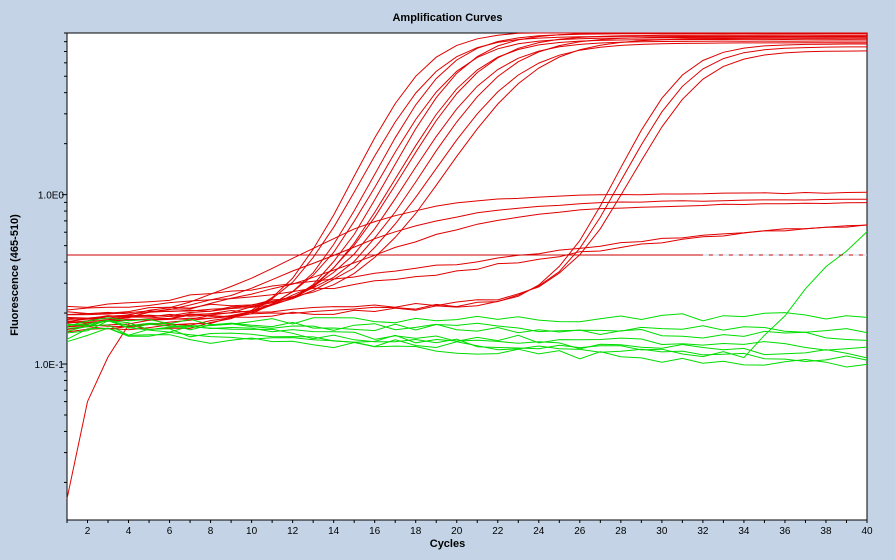 The height and width of the screenshot is (560, 895). Describe the element at coordinates (457, 531) in the screenshot. I see `x-tick-label: 20` at that location.